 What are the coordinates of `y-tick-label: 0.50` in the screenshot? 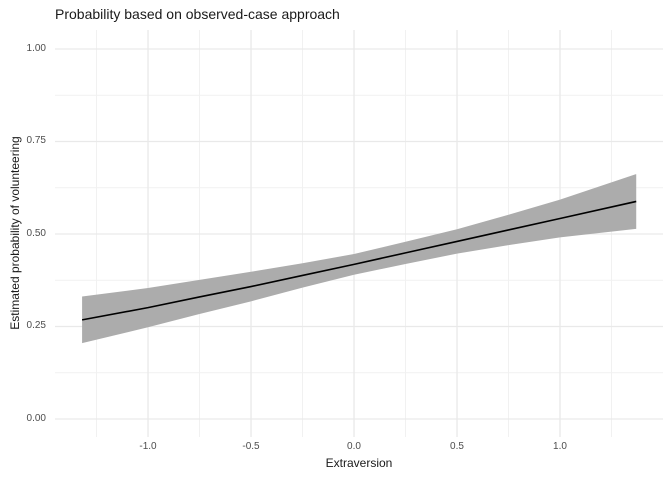 It's located at (36, 233).